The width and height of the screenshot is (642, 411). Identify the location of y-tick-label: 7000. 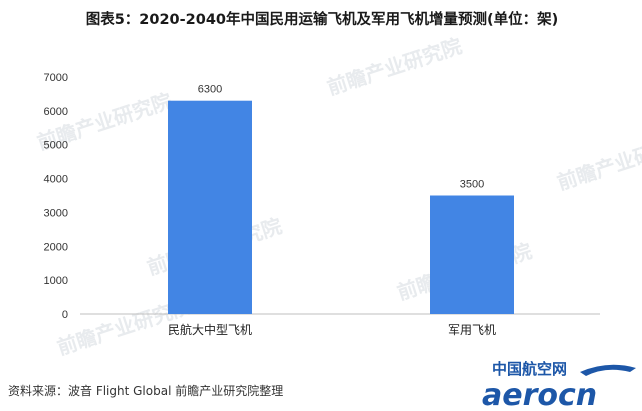
(56, 78).